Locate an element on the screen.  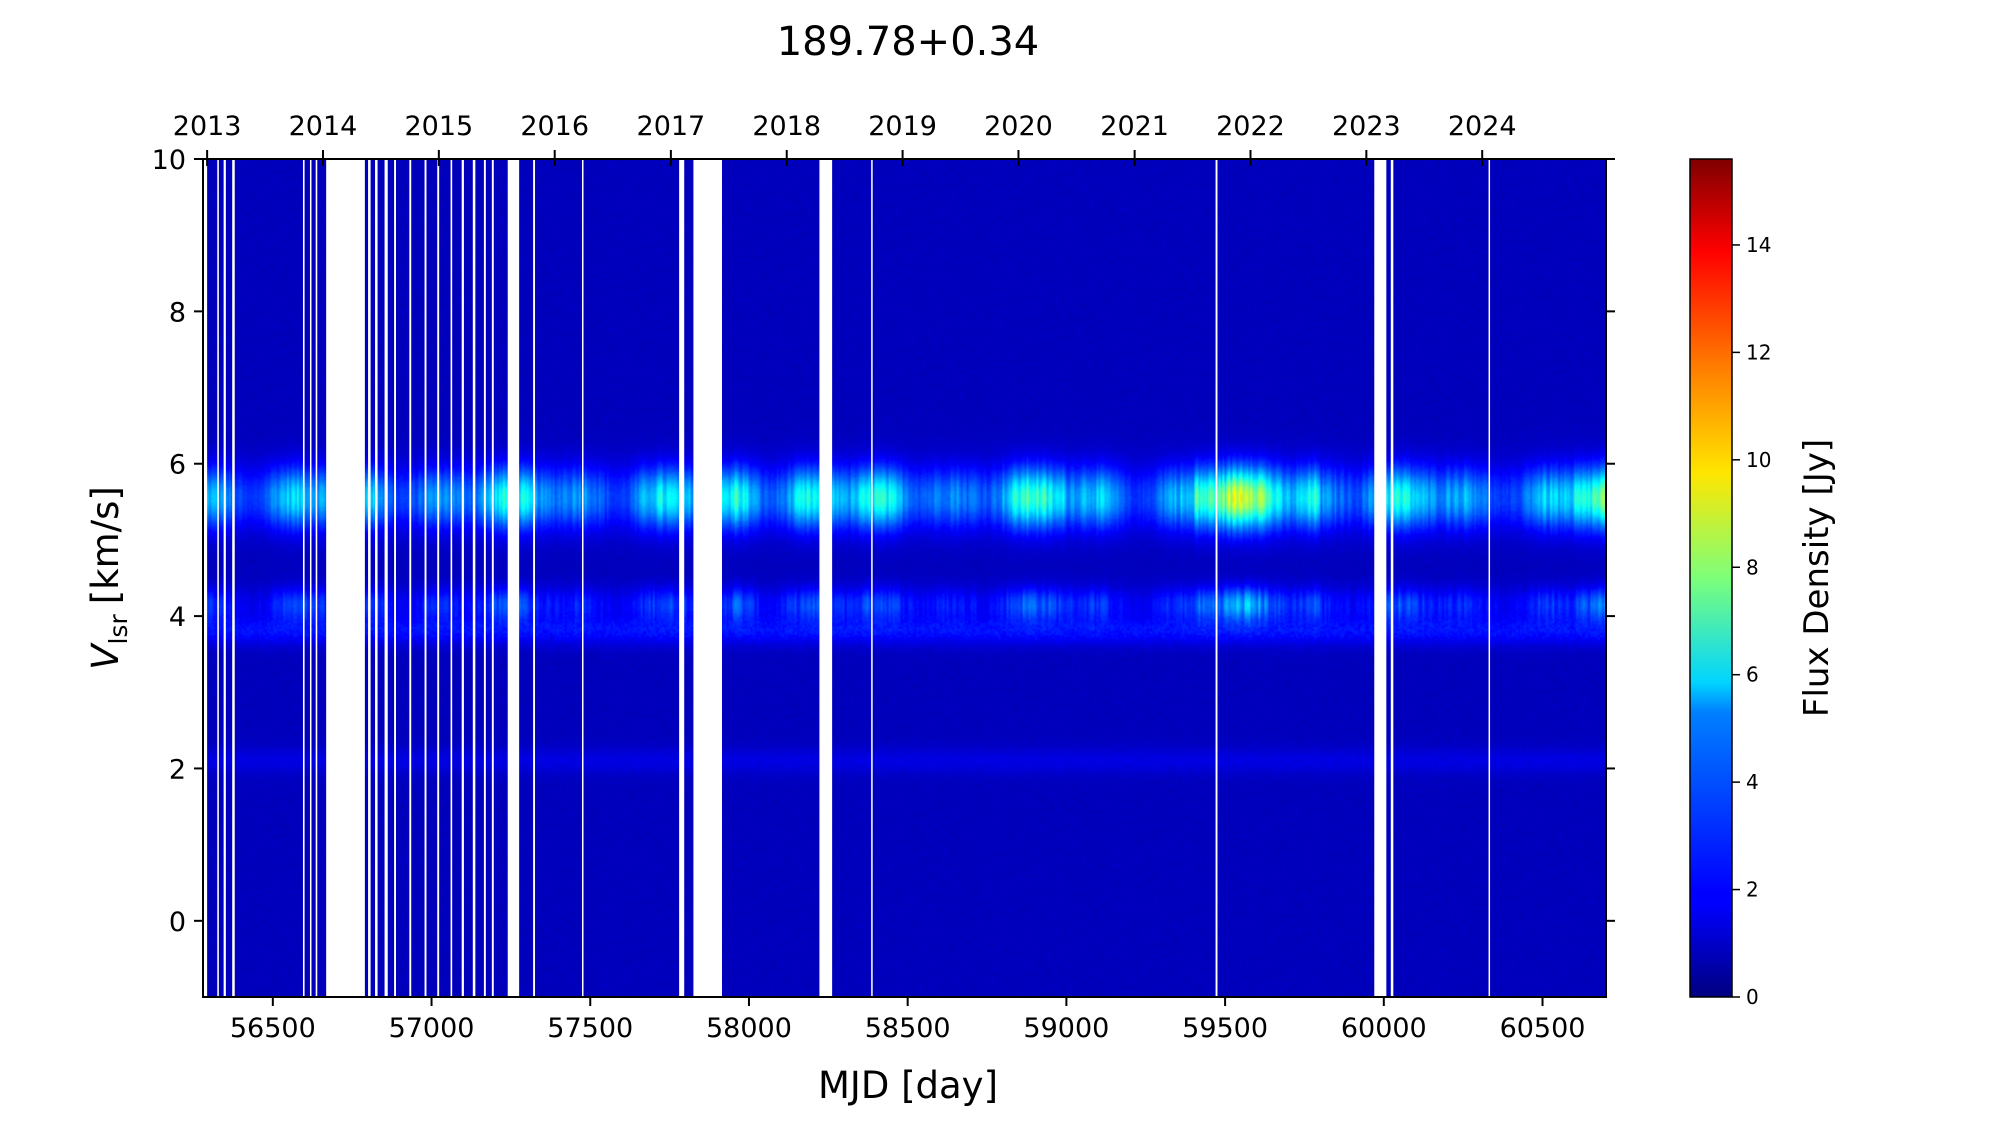
colorbar-tick-label: 0 is located at coordinates (1752, 997).